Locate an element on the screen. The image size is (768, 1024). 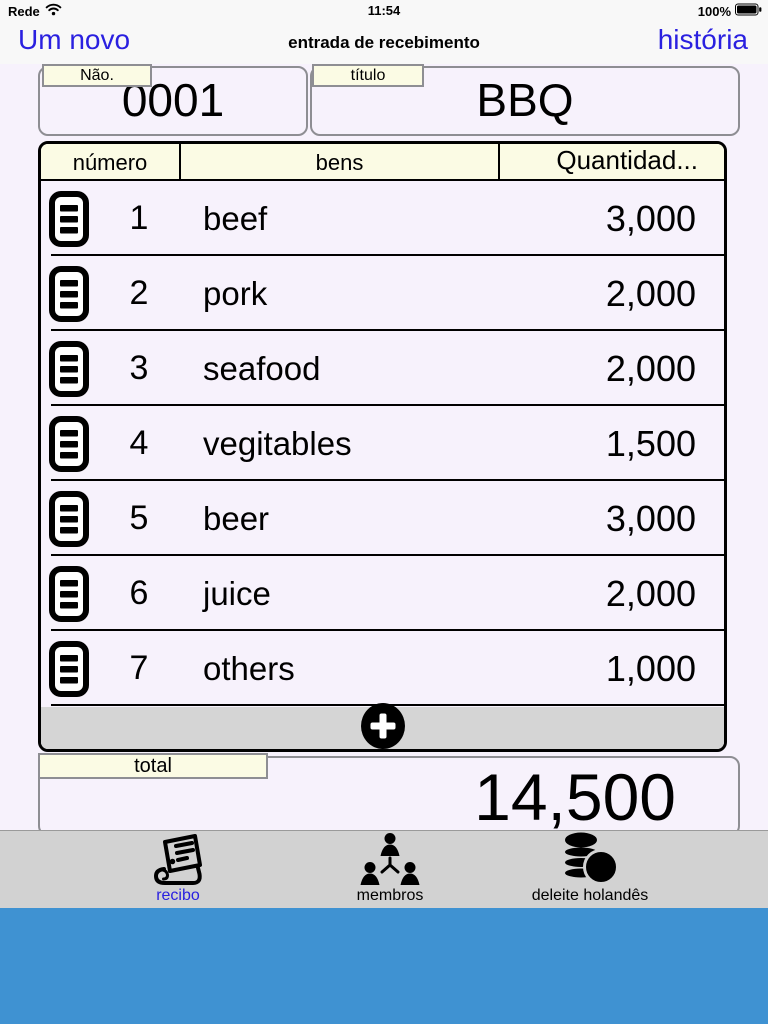
add-item-row is located at coordinates (382, 726).